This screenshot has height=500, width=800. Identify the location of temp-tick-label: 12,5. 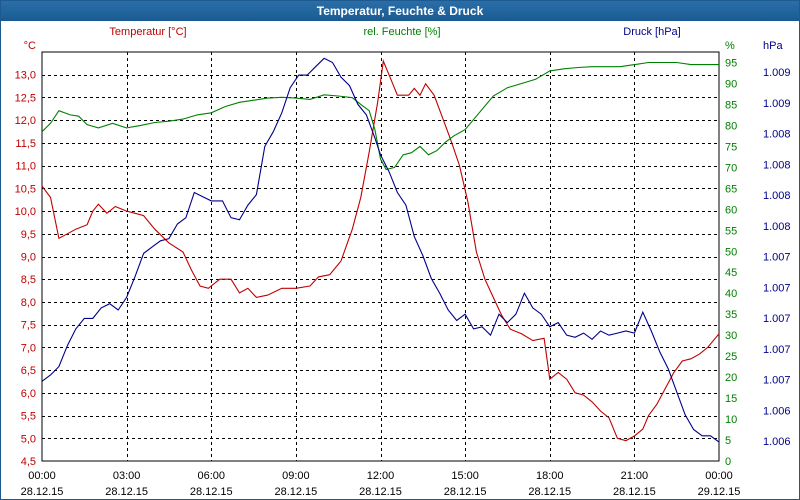
(25, 98).